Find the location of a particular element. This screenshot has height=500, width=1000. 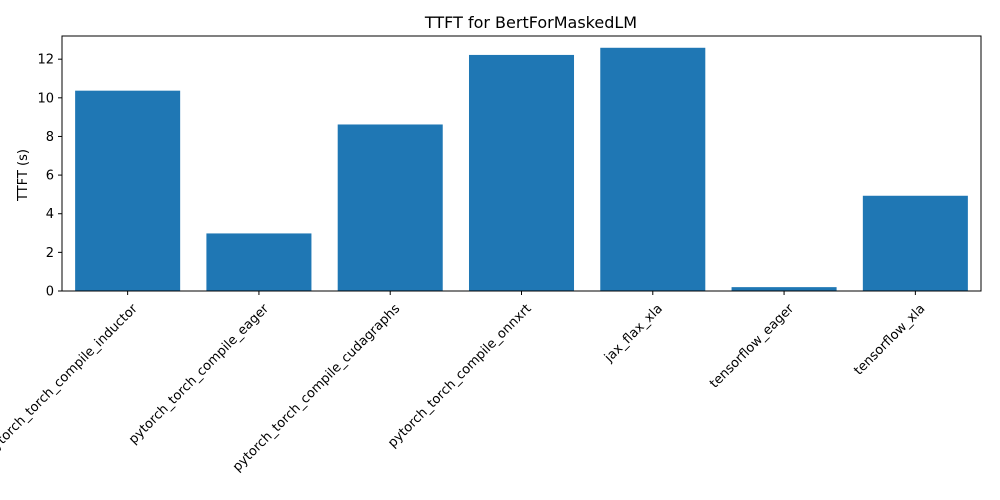

bar-pytorch_torch_compile_onnxrt is located at coordinates (521, 173).